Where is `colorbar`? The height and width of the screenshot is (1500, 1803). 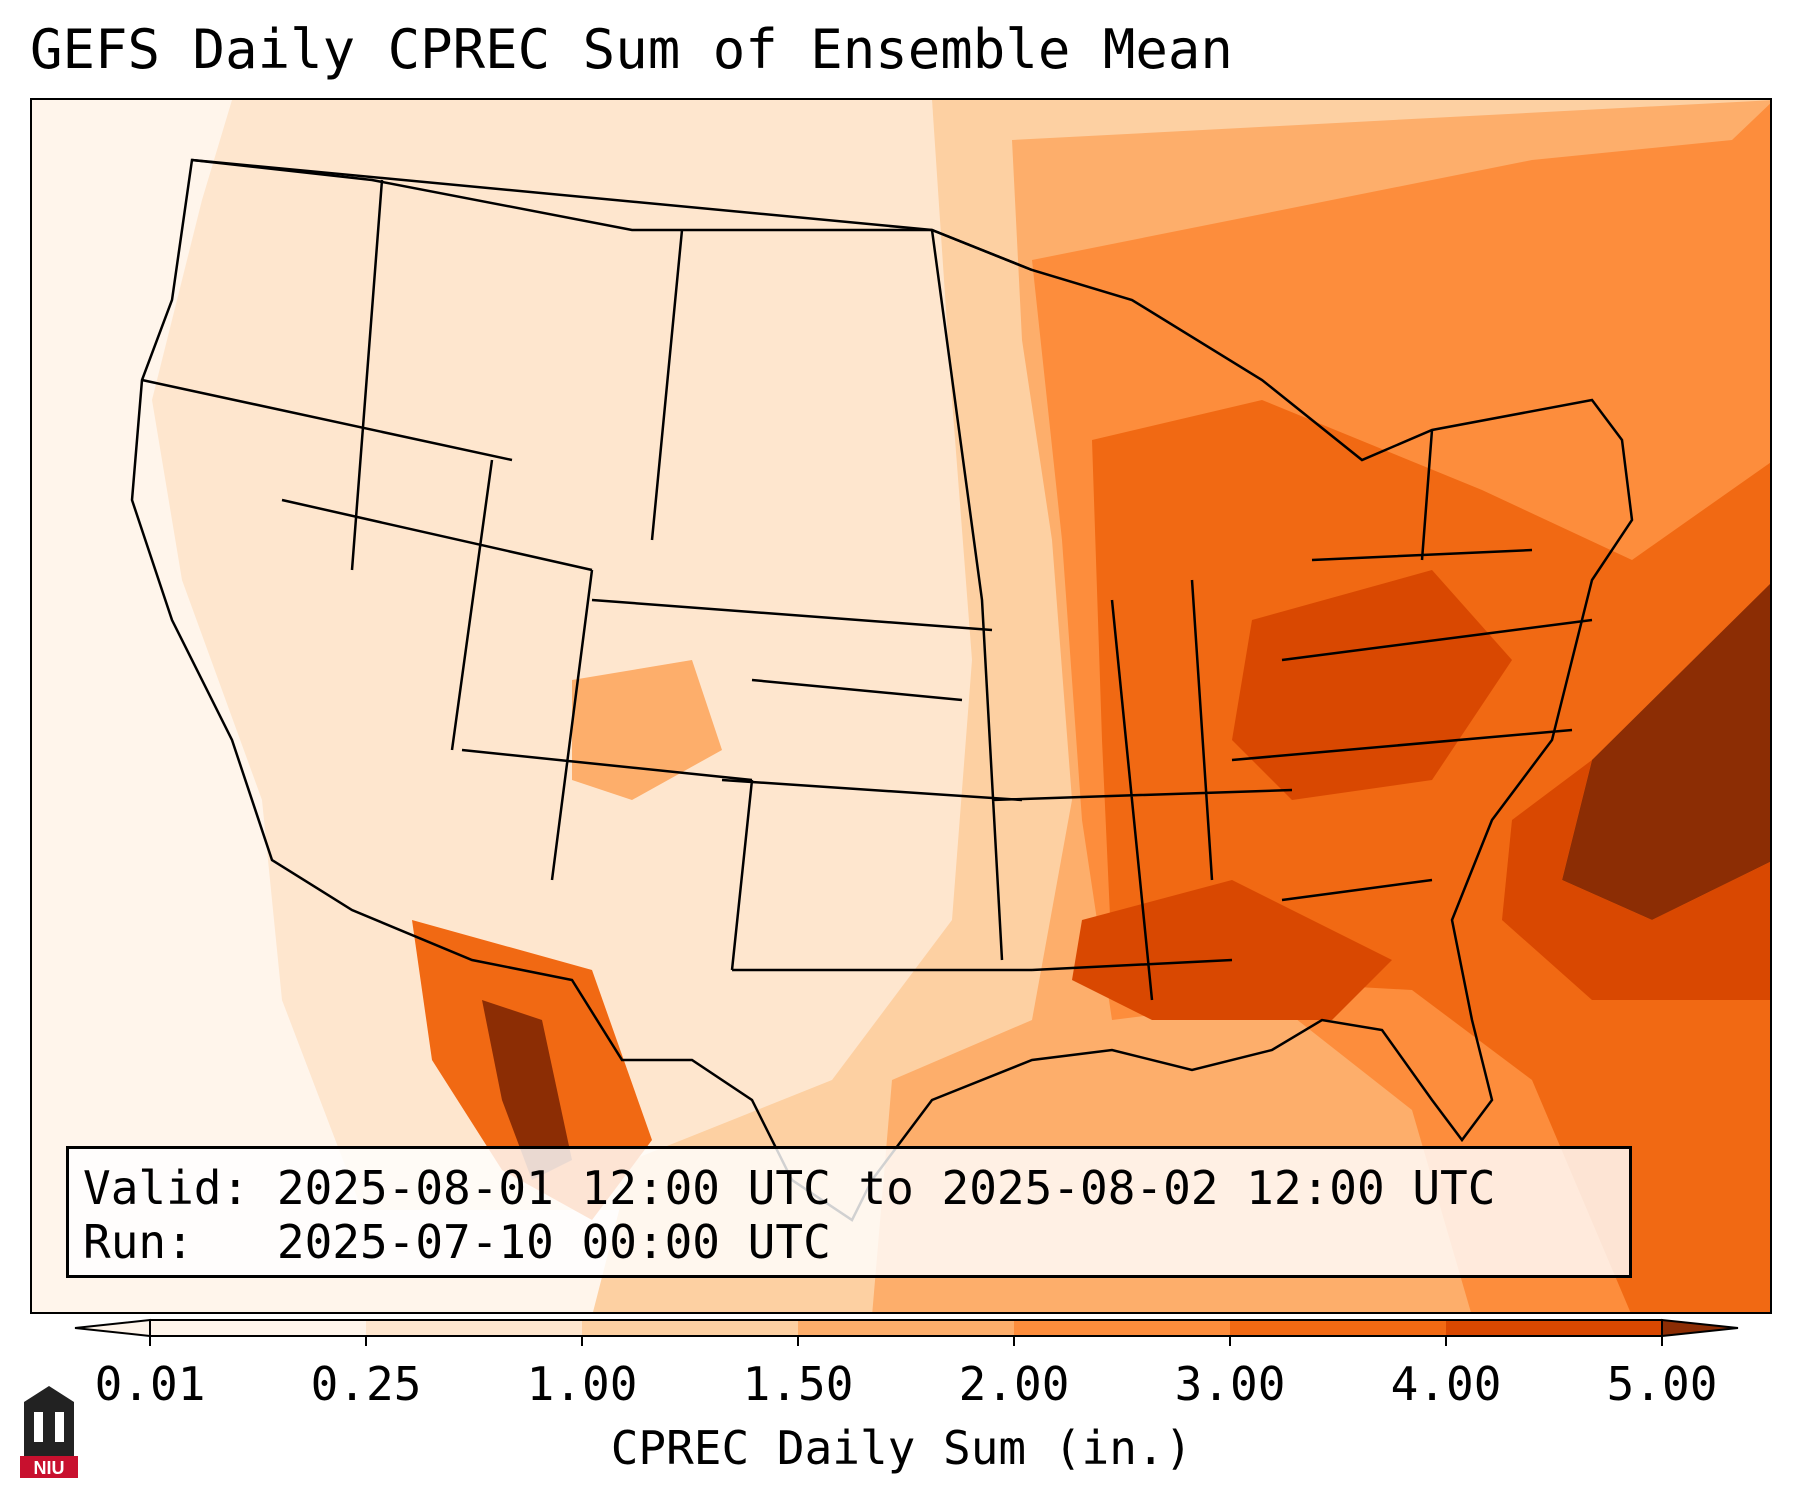 colorbar is located at coordinates (906, 1332).